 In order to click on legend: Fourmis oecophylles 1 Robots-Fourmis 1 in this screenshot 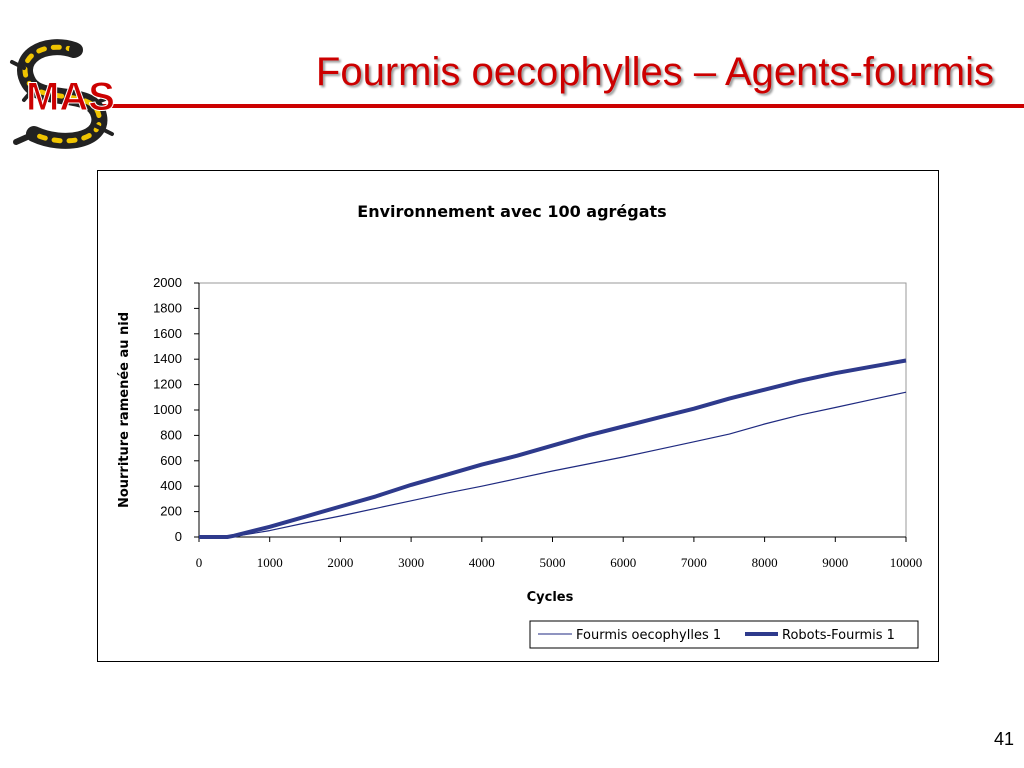, I will do `click(724, 634)`.